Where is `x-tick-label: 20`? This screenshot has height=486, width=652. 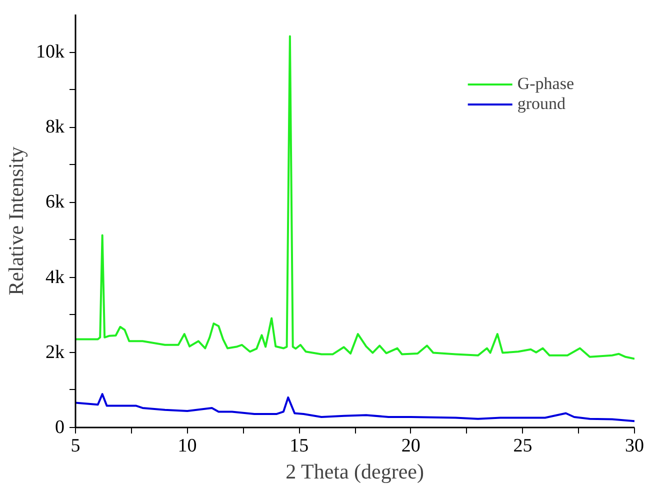 x-tick-label: 20 is located at coordinates (410, 446).